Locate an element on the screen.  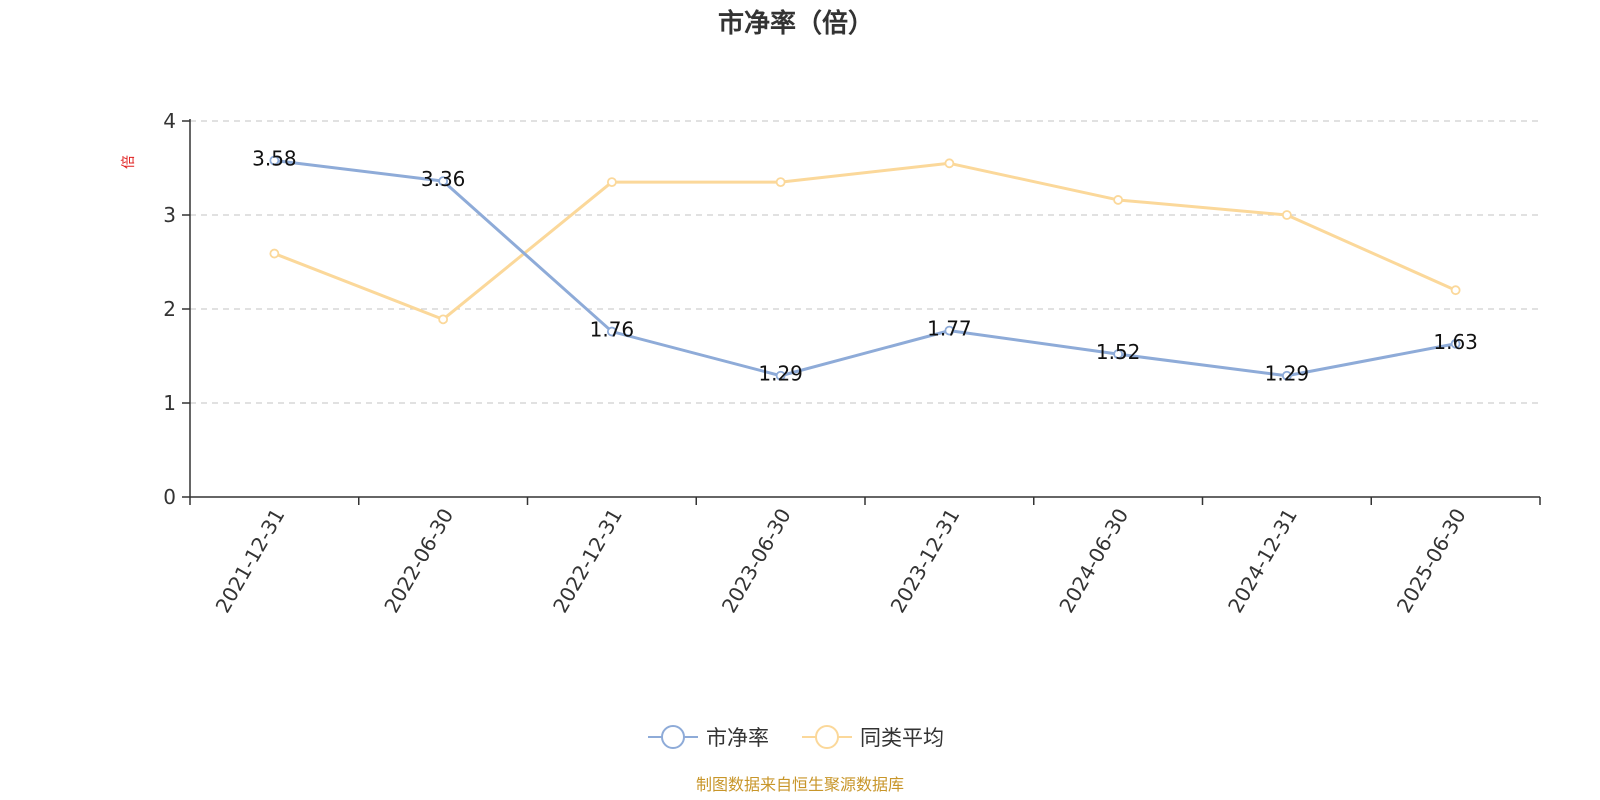
x-tick-label: 2025-06-30 is located at coordinates (1431, 560).